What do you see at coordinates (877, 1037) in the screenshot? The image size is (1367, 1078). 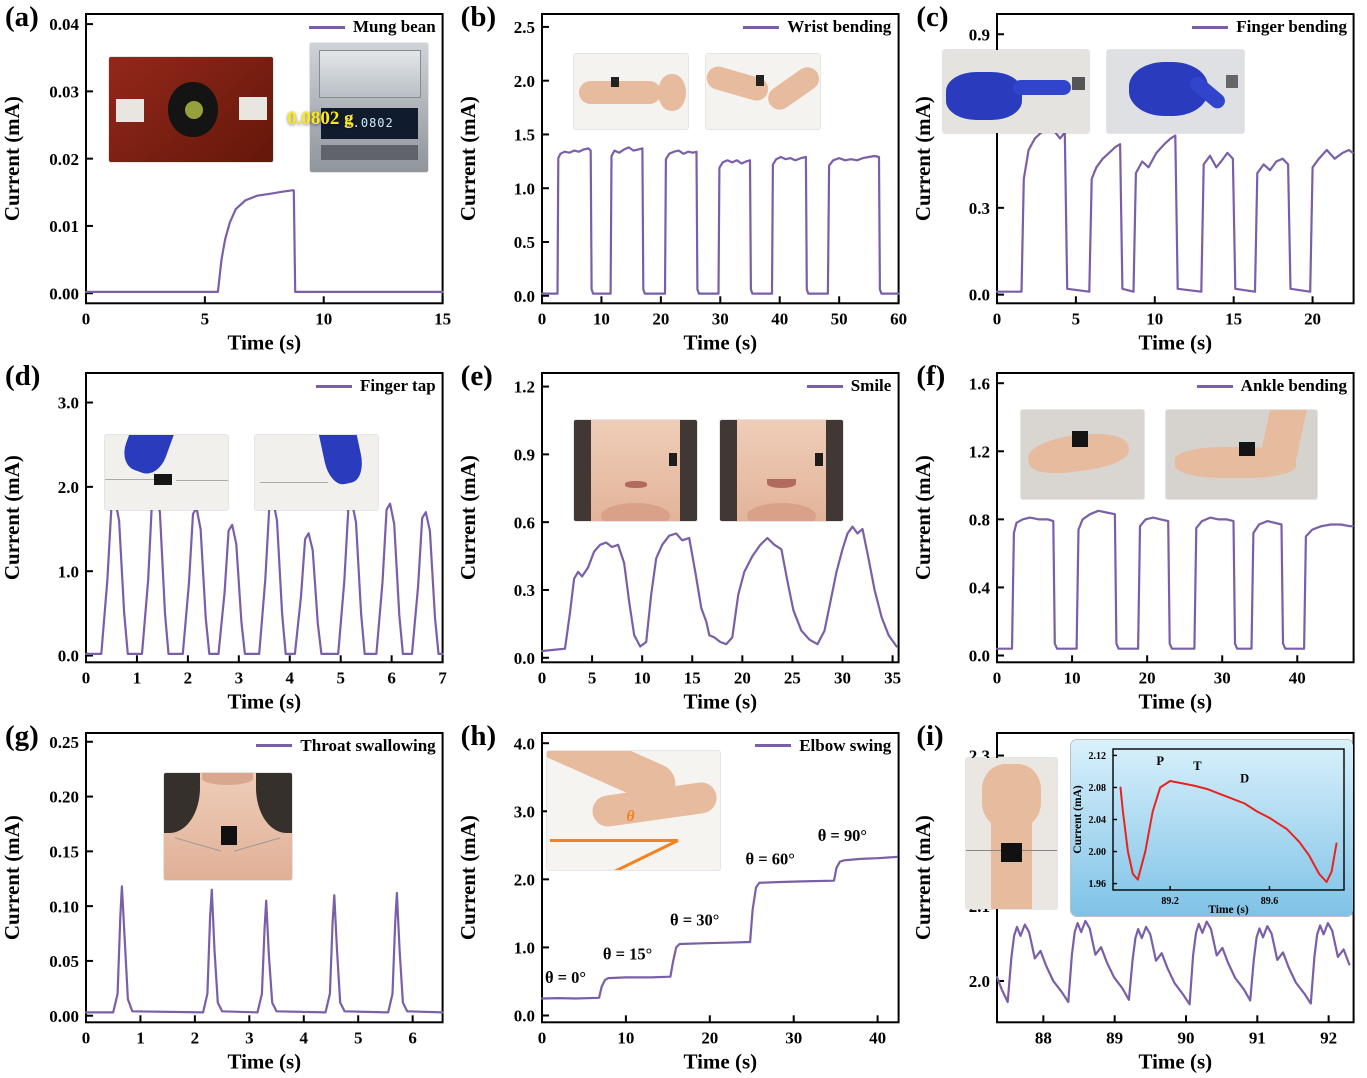 I see `x-tick-label: 40` at bounding box center [877, 1037].